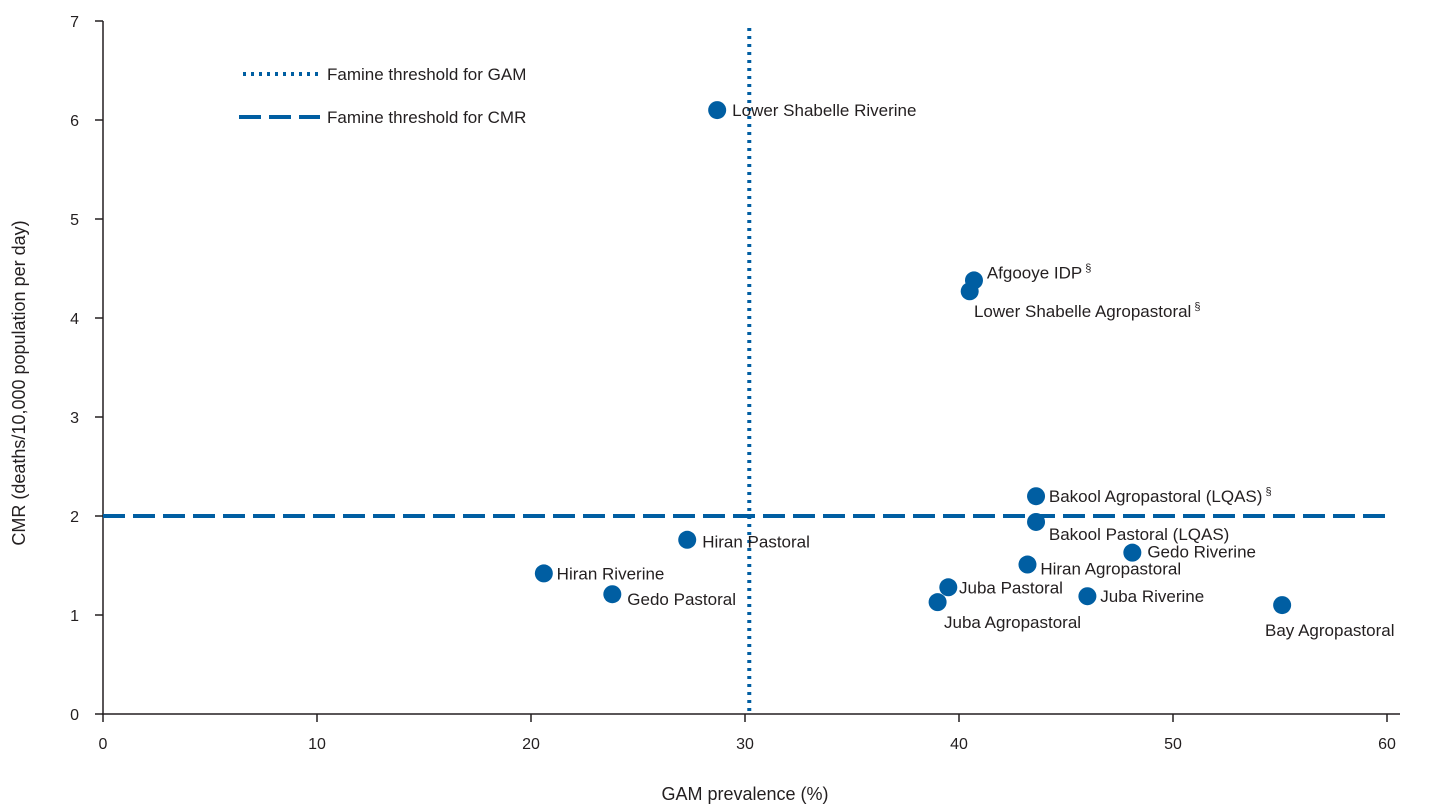 Image resolution: width=1429 pixels, height=806 pixels. I want to click on point-label: Bakool Pastoral (LQAS), so click(1139, 534).